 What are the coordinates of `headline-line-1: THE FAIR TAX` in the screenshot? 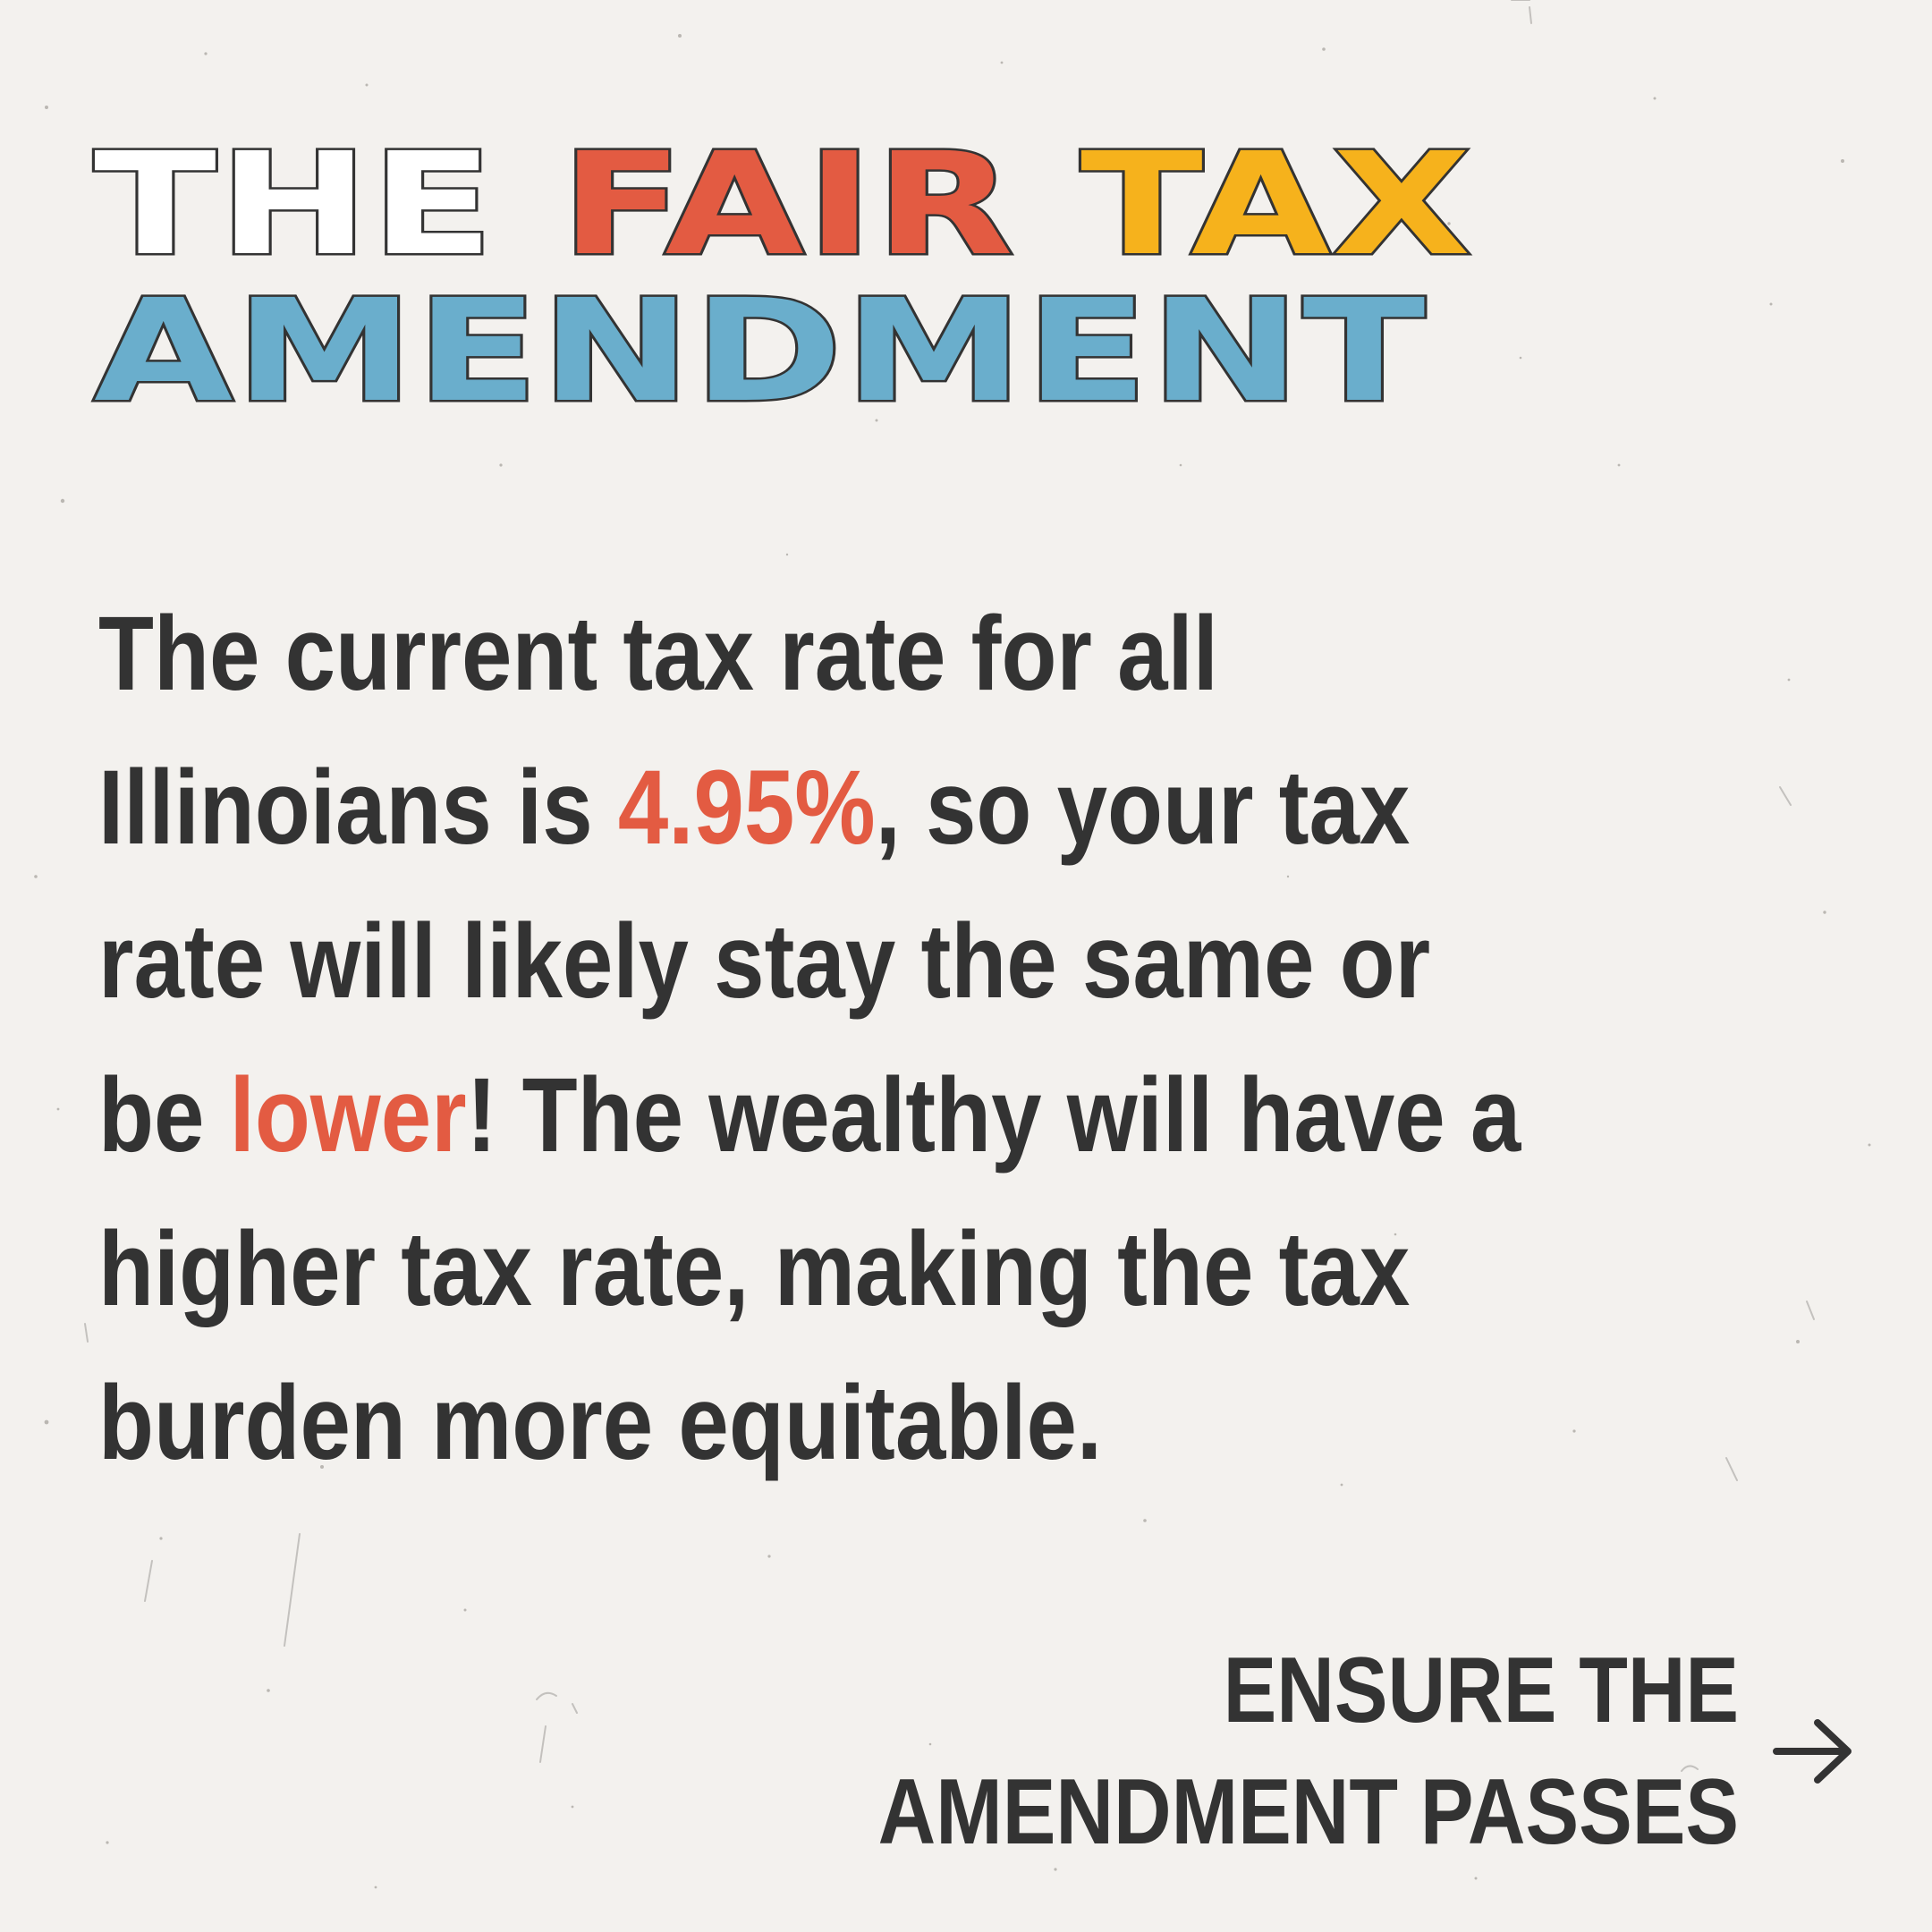 It's located at (782, 205).